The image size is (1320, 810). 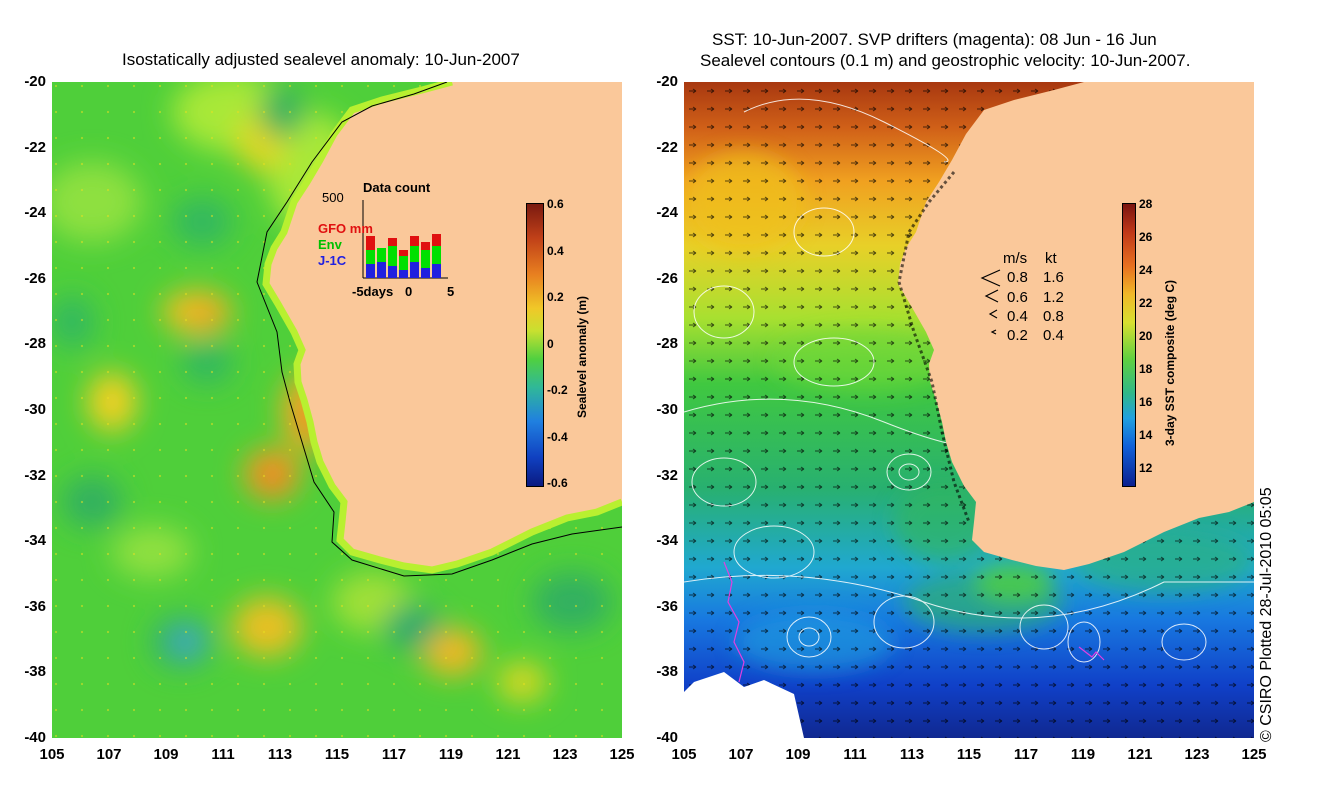 I want to click on data-count-x-right: 5, so click(x=451, y=291).